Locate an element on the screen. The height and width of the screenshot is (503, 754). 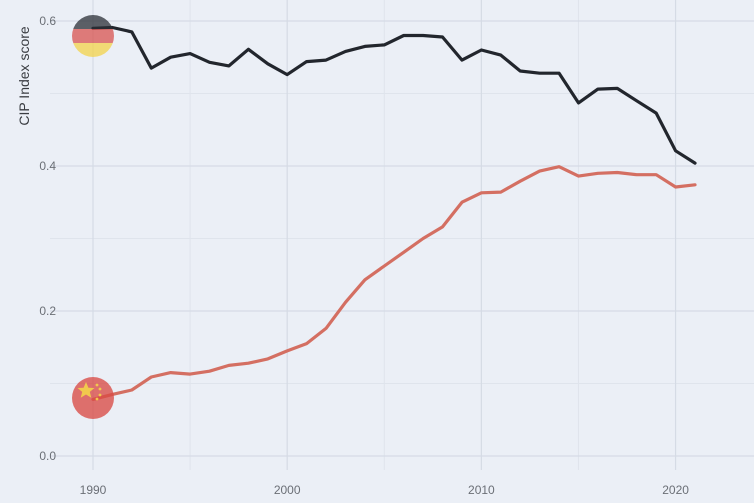
y-axis-ticks: 0.0 0.2 0.4 0.6 is located at coordinates (47, 238).